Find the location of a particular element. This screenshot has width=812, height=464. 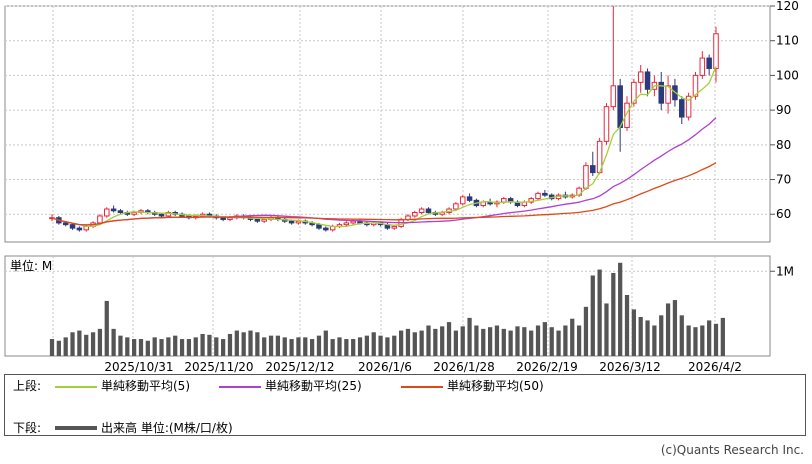

credit-text: (c)Quants Research Inc. is located at coordinates (732, 450).